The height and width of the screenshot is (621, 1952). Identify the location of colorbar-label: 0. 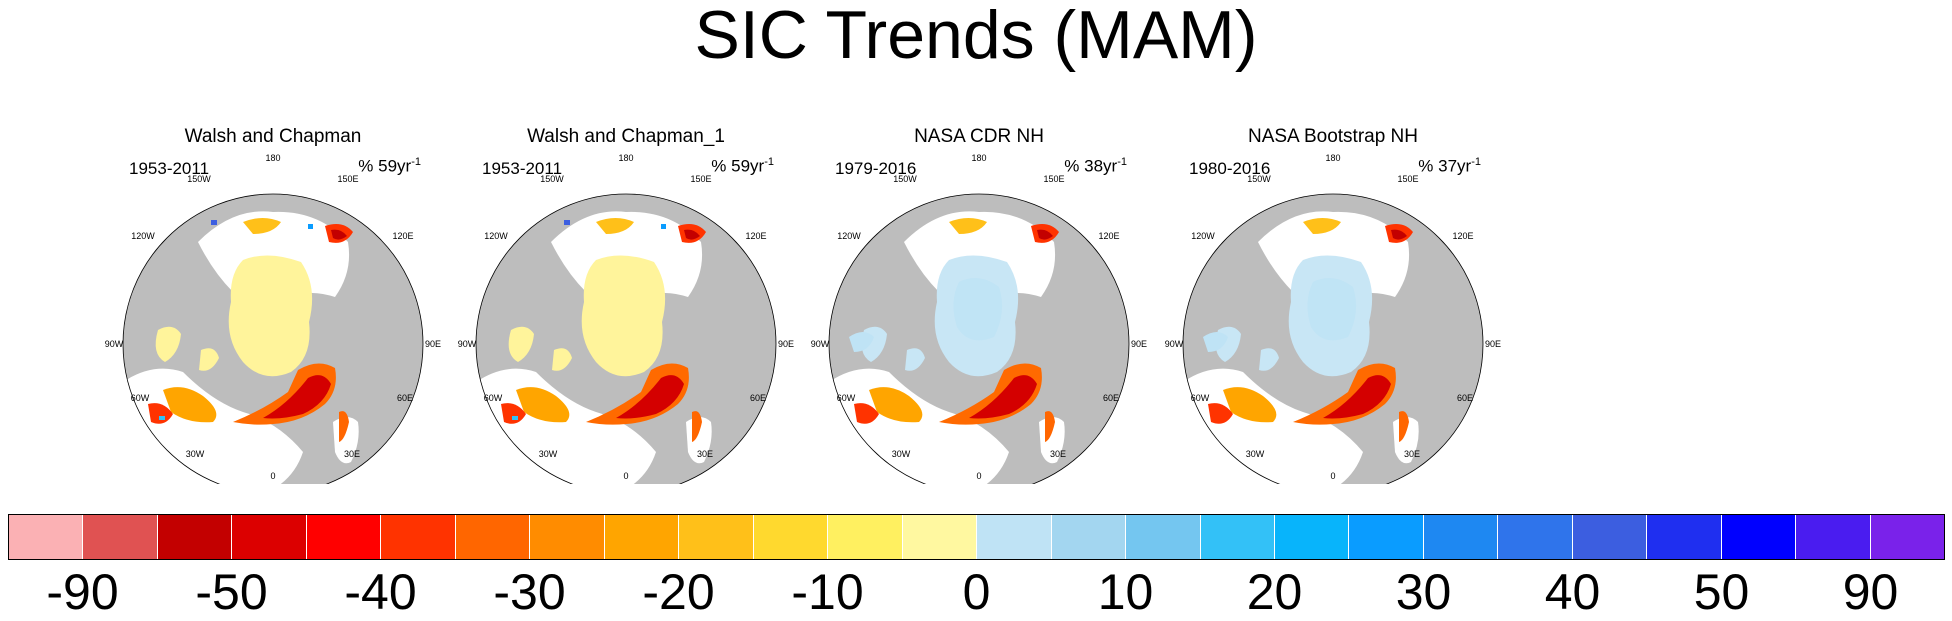
(976, 592).